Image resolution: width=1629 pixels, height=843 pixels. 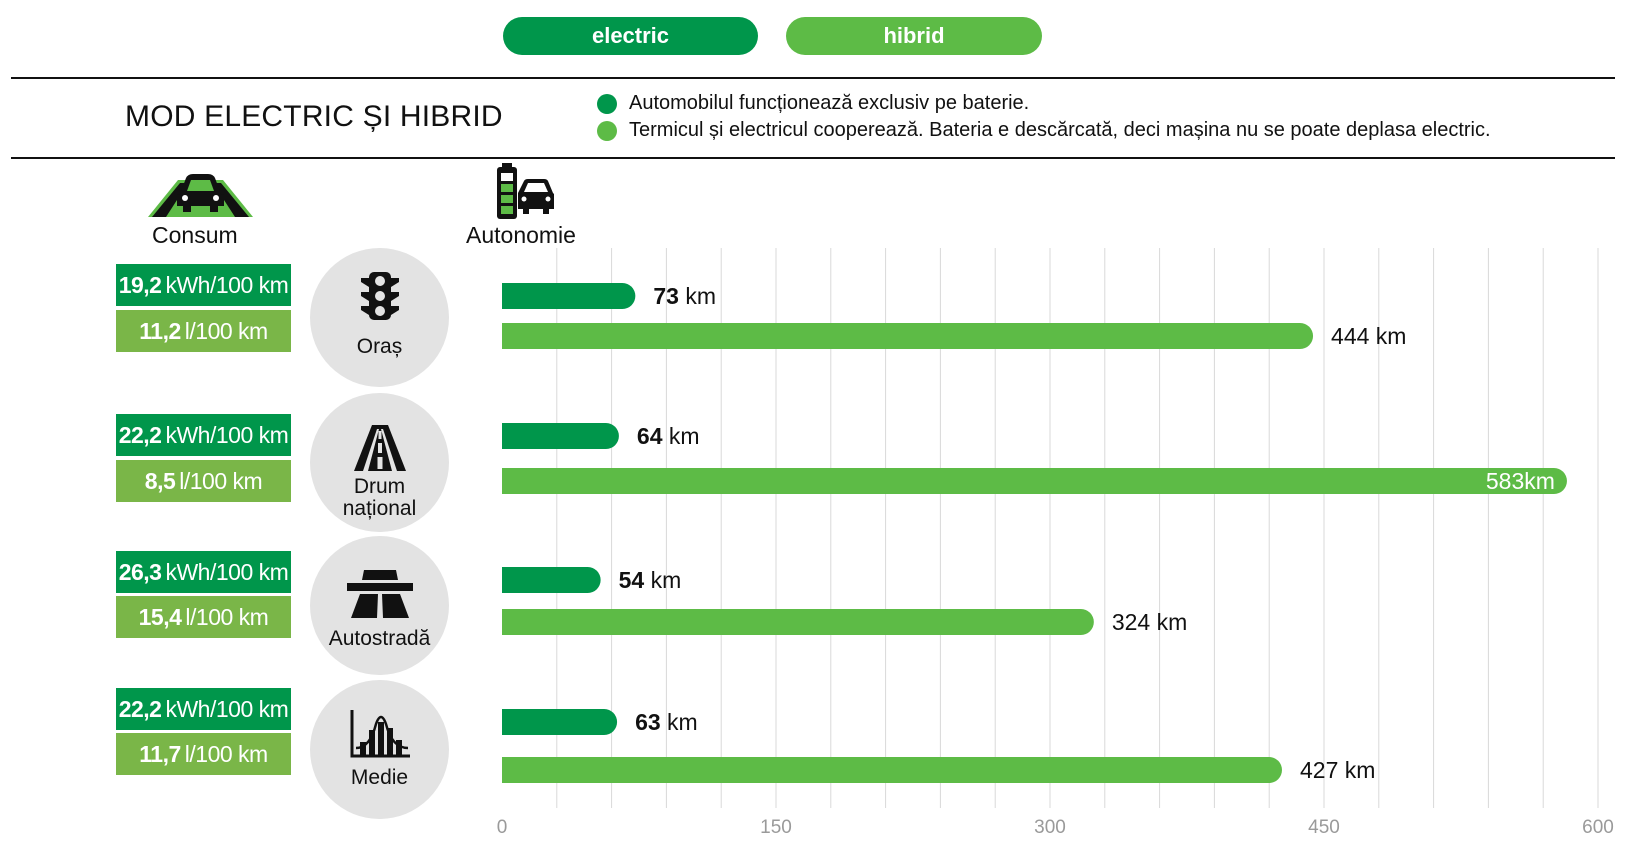 I want to click on consum-kwh-autostrada: 26,3 kWh/100 km, so click(x=203, y=572).